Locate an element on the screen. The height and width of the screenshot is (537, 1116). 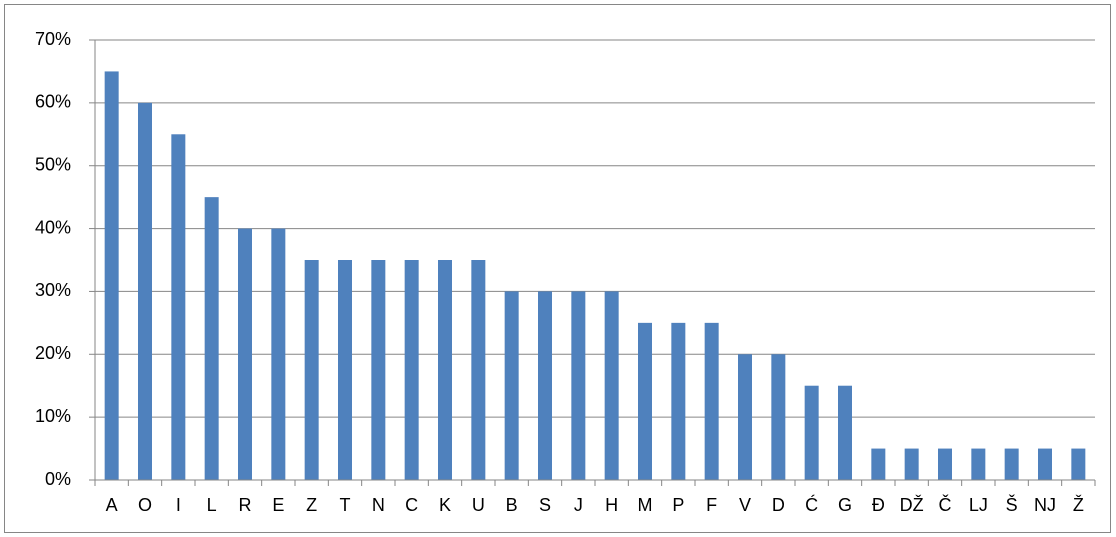
x-tick-label: Ć is located at coordinates (811, 504).